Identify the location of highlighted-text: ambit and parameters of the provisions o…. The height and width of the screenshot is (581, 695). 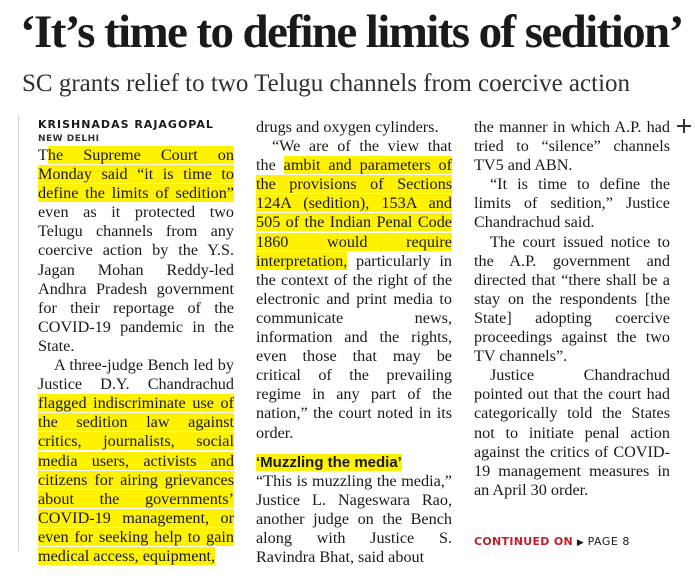
(354, 213).